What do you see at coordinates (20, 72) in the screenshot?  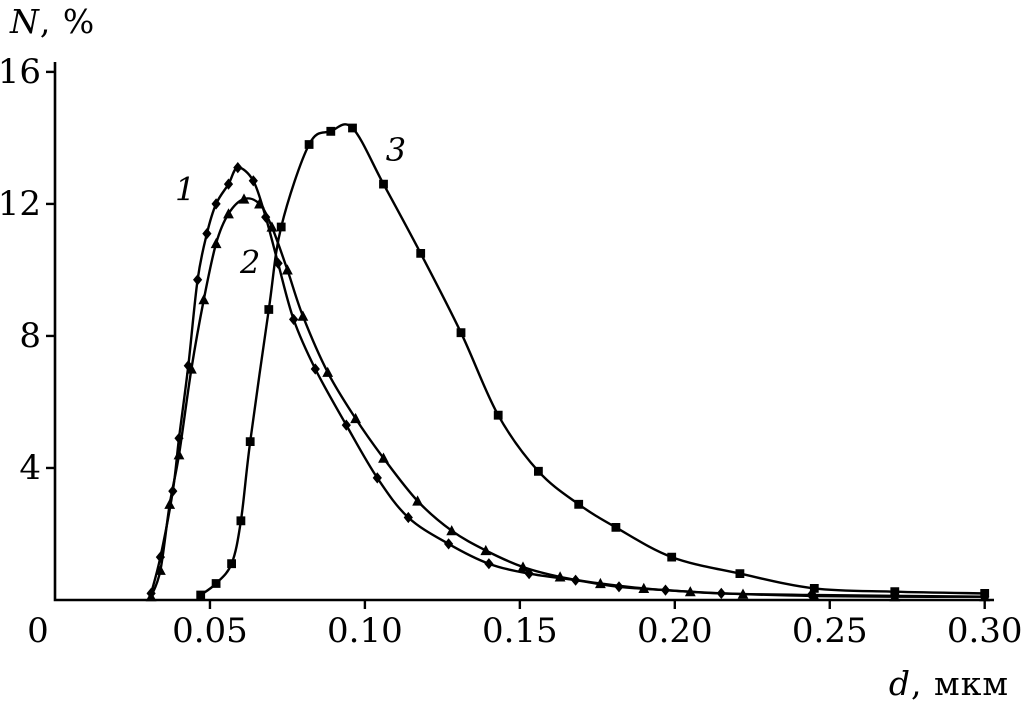 I see `y-tick-label: 16` at bounding box center [20, 72].